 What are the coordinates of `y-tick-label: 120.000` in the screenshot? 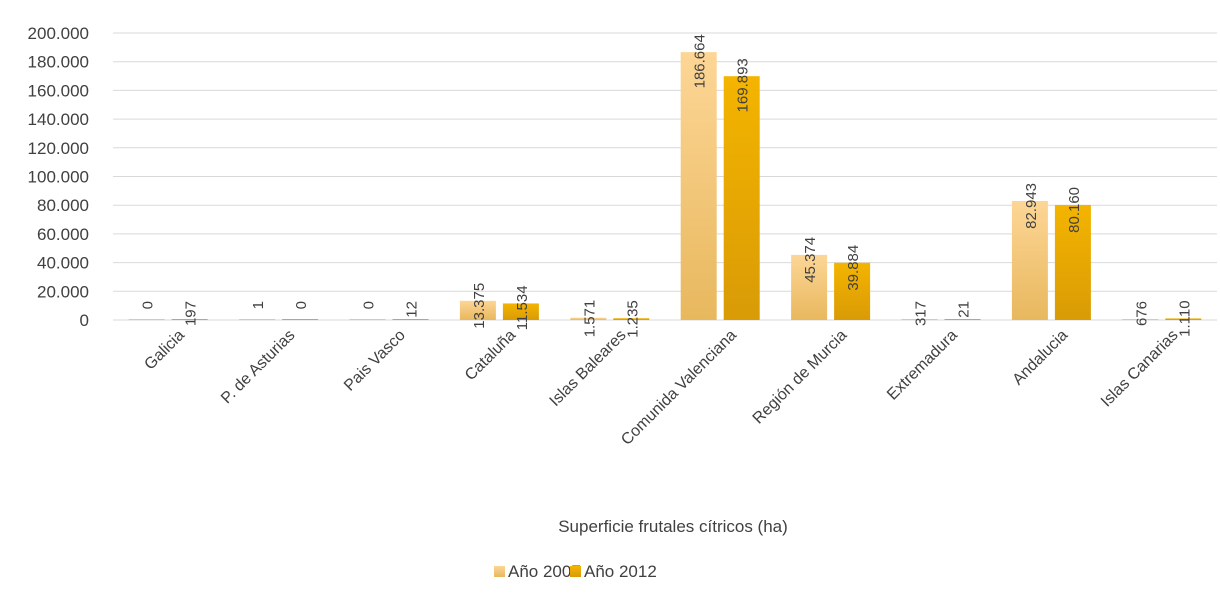 It's located at (58, 148).